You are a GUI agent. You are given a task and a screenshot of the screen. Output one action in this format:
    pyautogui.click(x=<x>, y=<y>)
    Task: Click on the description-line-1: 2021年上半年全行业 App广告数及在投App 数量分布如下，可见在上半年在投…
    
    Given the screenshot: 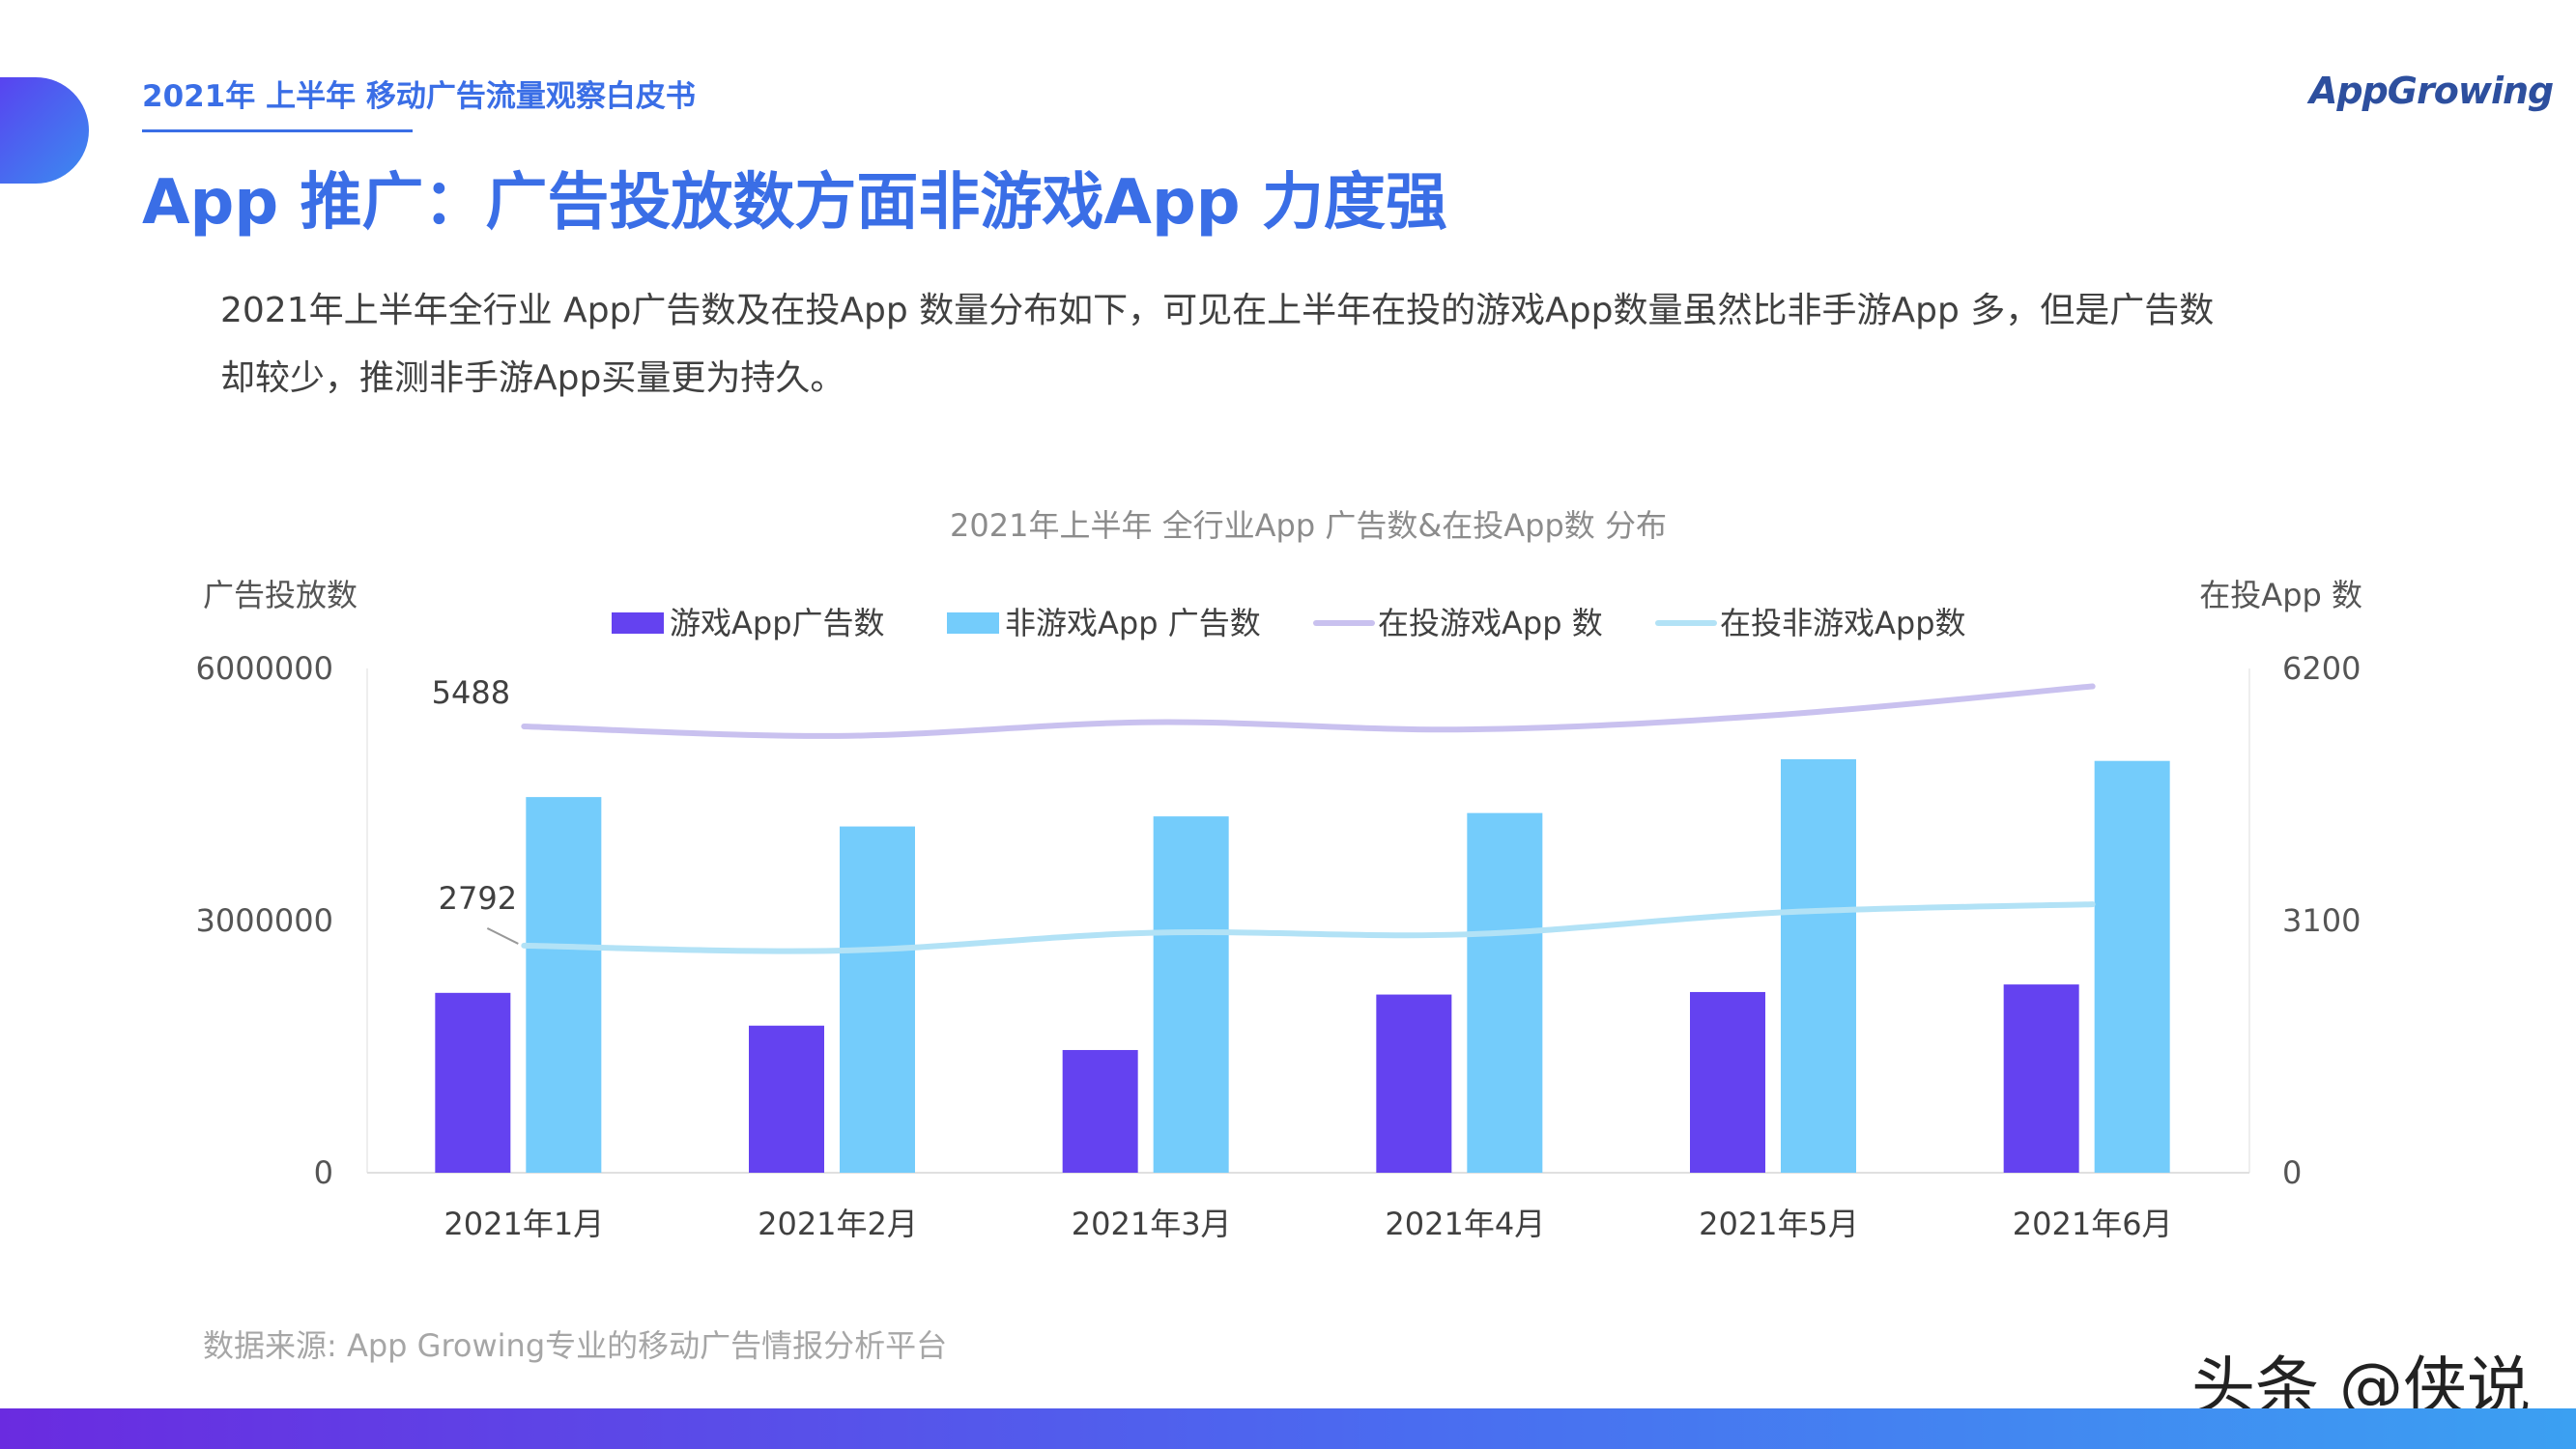 What is the action you would take?
    pyautogui.click(x=1217, y=310)
    